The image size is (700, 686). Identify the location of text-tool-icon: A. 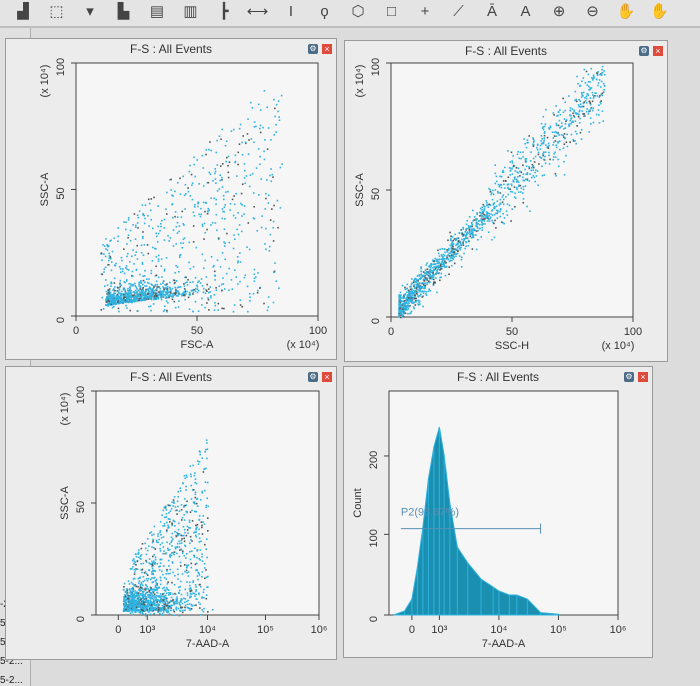
(525, 11).